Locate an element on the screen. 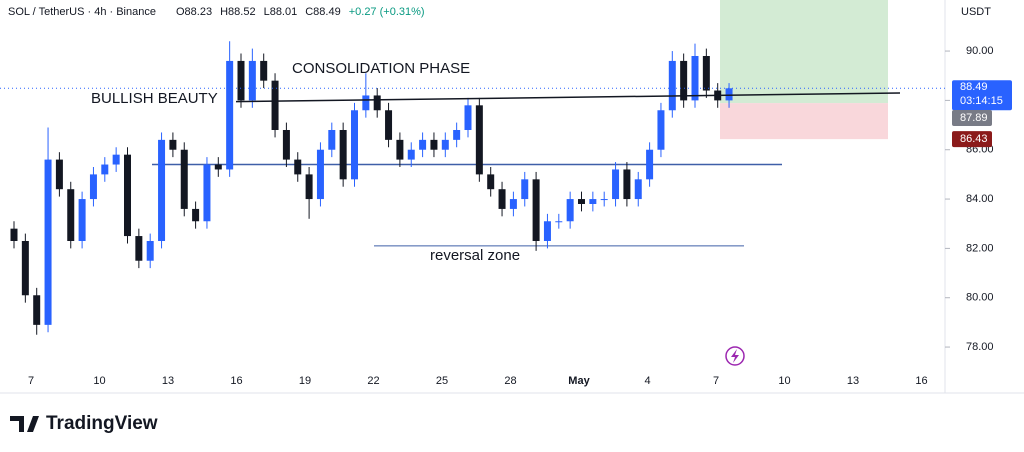  annotation: reversal zone is located at coordinates (475, 255).